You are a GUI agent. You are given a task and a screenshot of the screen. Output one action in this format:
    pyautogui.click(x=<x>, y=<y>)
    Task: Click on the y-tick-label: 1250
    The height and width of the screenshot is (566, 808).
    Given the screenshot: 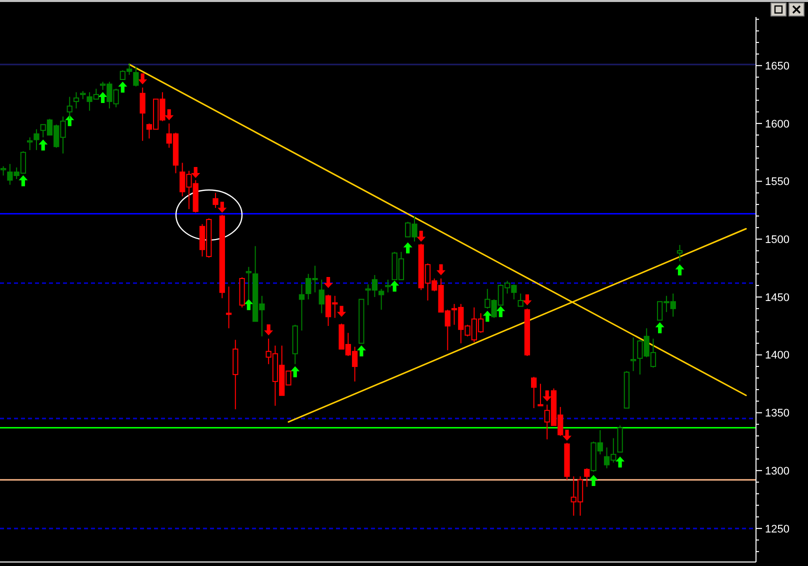 What is the action you would take?
    pyautogui.click(x=777, y=529)
    